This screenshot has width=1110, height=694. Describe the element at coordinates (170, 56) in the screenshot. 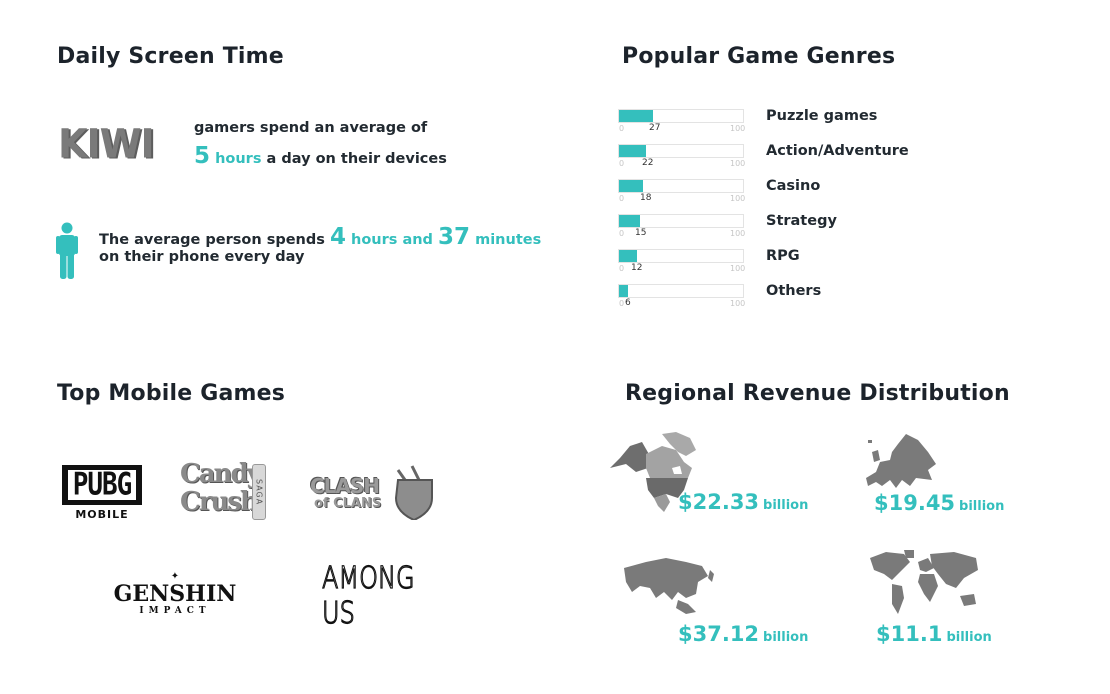

I see `daily-screen-time-title: Daily Screen Time` at that location.